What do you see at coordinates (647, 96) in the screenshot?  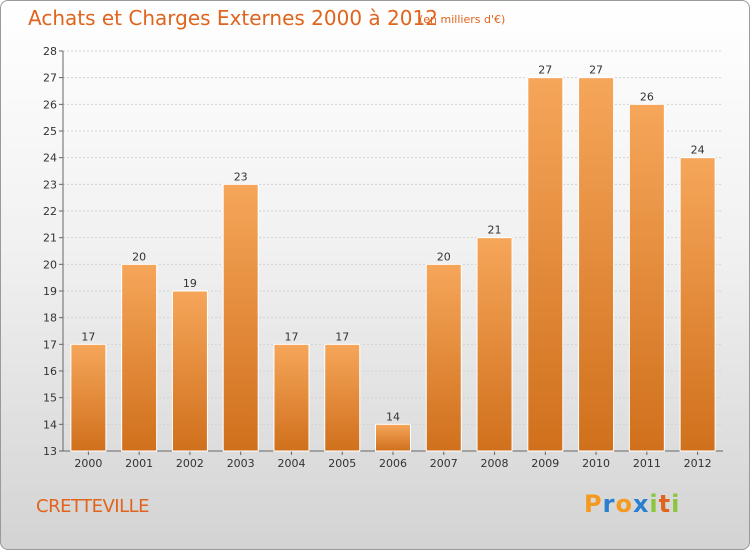 I see `data-label: 26` at bounding box center [647, 96].